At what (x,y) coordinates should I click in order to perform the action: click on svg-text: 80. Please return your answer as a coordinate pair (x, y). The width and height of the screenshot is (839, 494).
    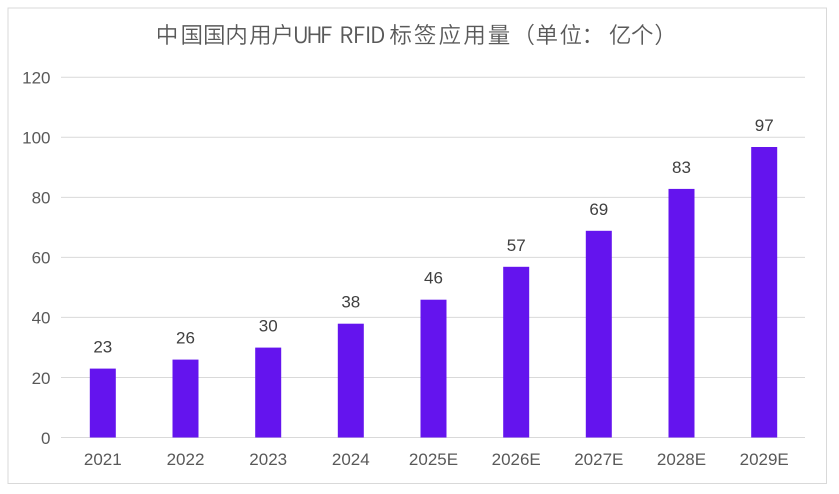
    Looking at the image, I should click on (41, 198).